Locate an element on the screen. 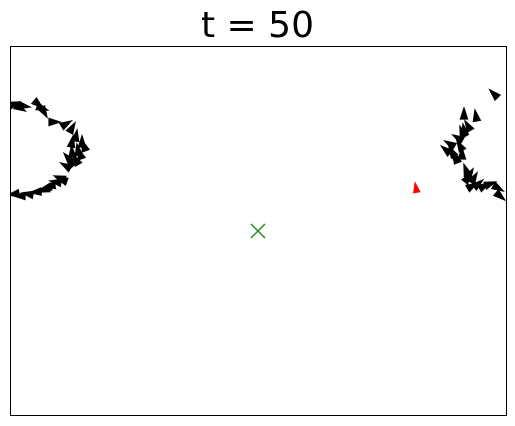 The width and height of the screenshot is (515, 426). x-marker-icon is located at coordinates (258, 231).